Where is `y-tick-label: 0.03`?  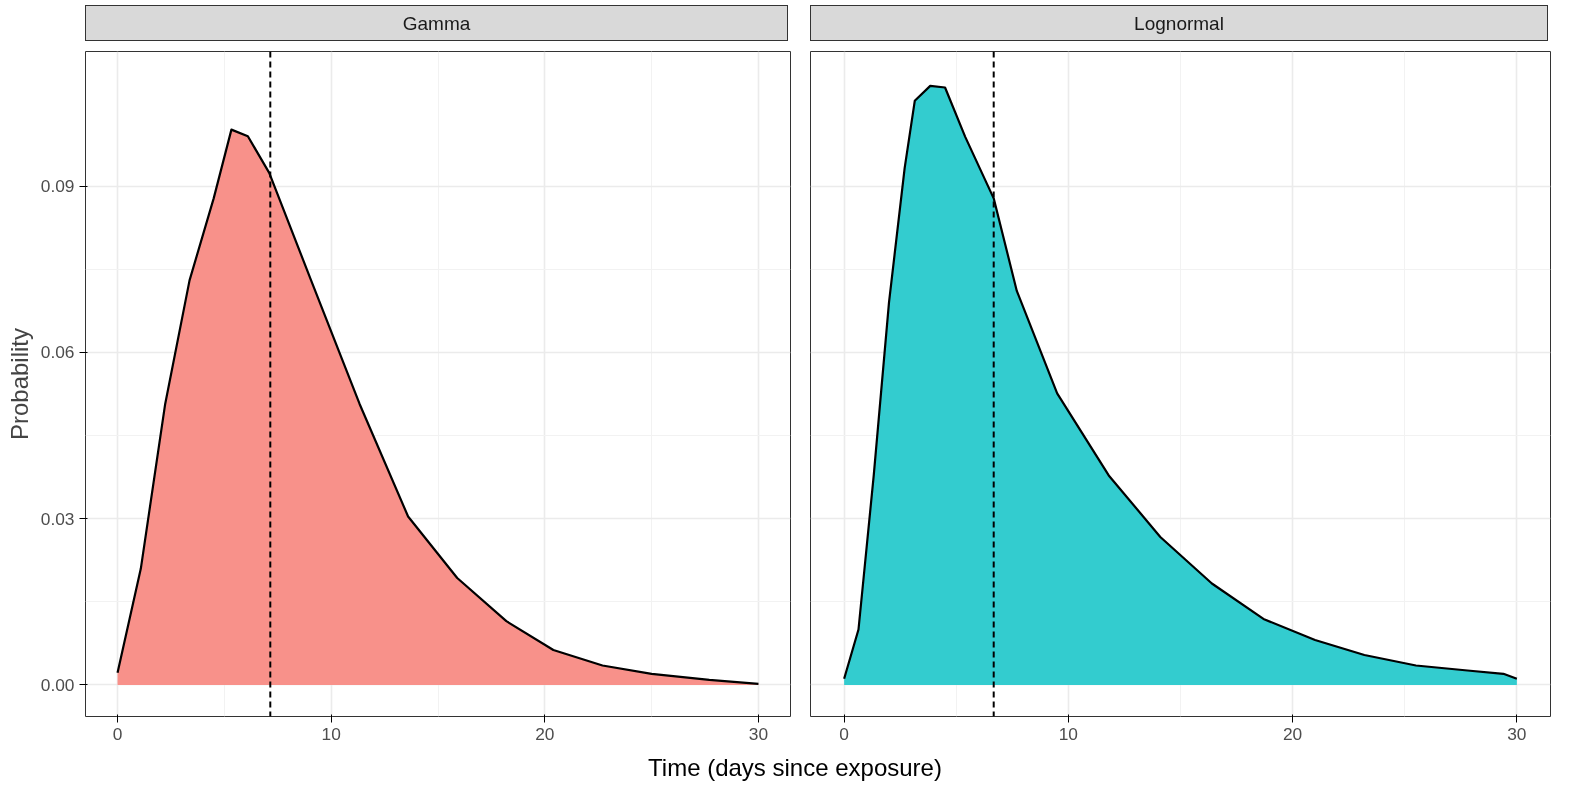 y-tick-label: 0.03 is located at coordinates (57, 518).